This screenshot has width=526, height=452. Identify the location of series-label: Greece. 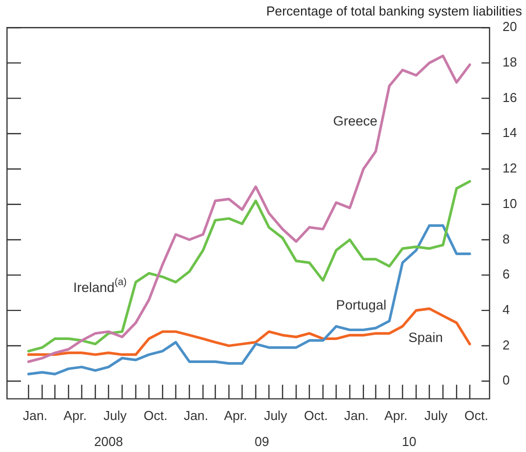
(355, 121).